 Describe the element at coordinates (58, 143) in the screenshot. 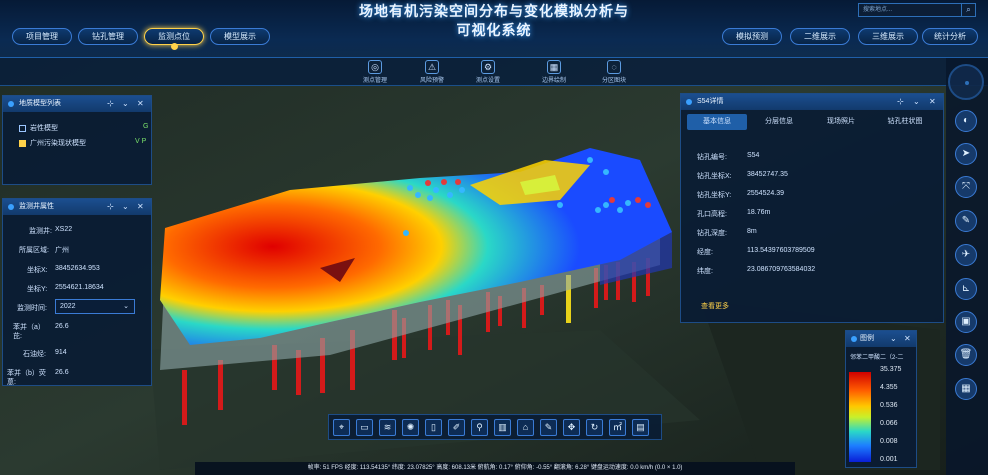

I see `geo-item-label: 广州污染现状模型` at that location.